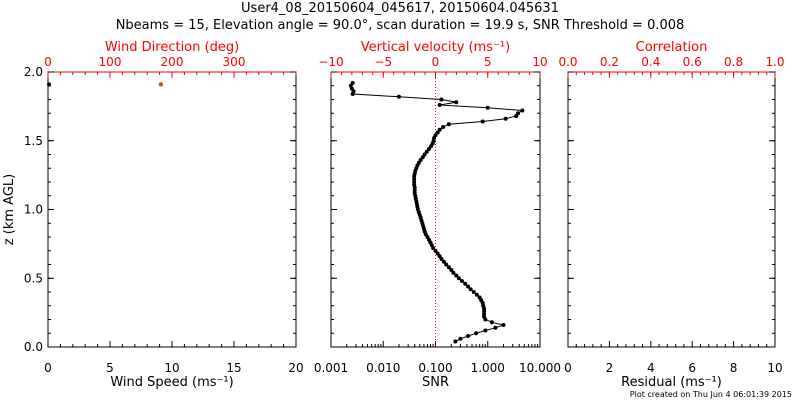  What do you see at coordinates (330, 62) in the screenshot?
I see `top-tick-label: −10` at bounding box center [330, 62].